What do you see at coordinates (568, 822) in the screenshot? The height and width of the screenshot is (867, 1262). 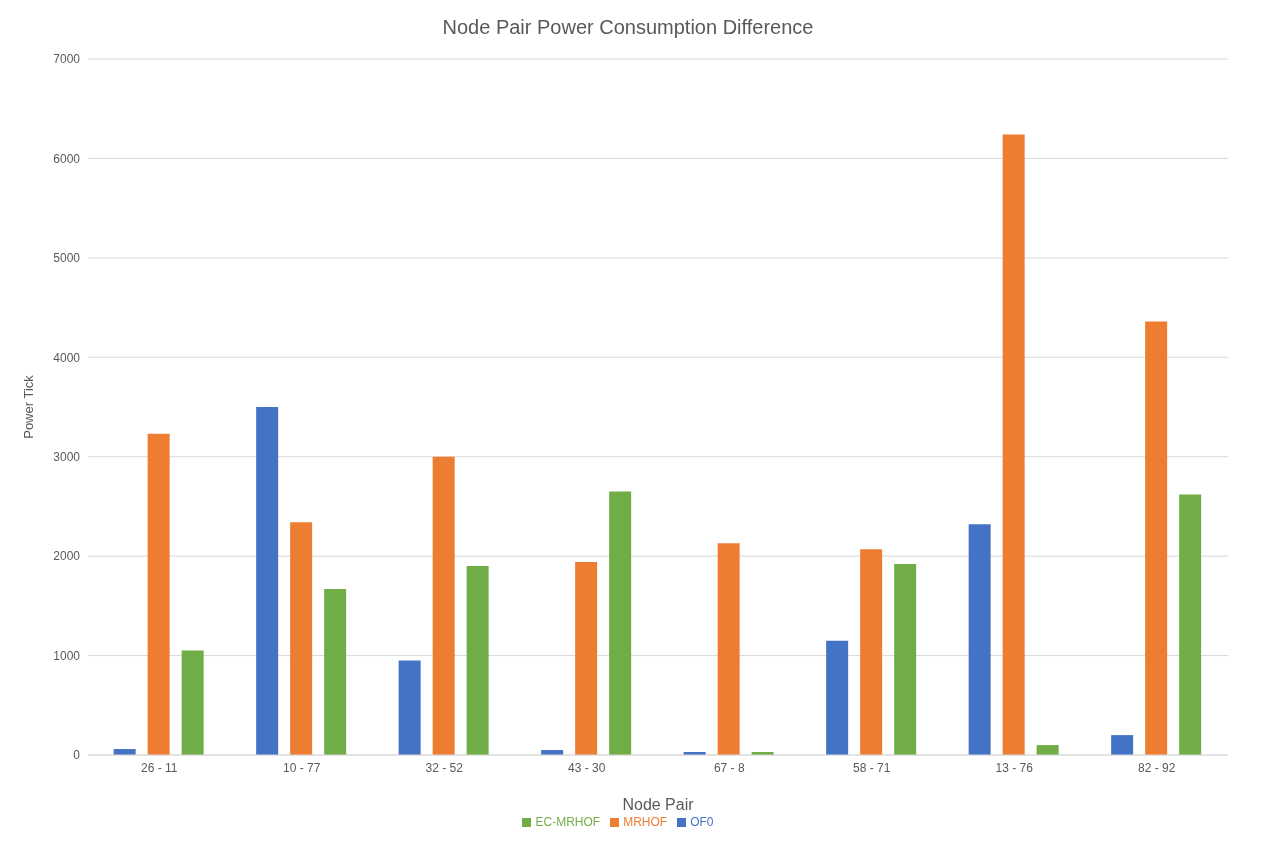 I see `legend-label: EC-MRHOF` at bounding box center [568, 822].